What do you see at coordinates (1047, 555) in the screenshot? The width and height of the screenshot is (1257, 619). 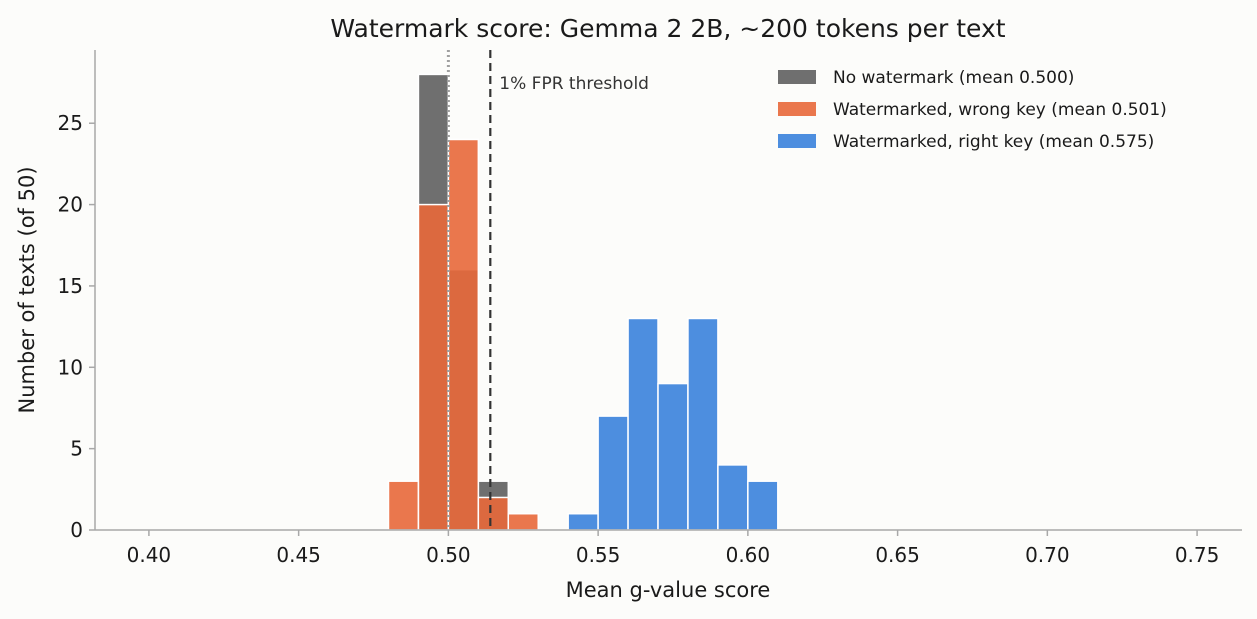 I see `x-tick-label: 0.70` at bounding box center [1047, 555].